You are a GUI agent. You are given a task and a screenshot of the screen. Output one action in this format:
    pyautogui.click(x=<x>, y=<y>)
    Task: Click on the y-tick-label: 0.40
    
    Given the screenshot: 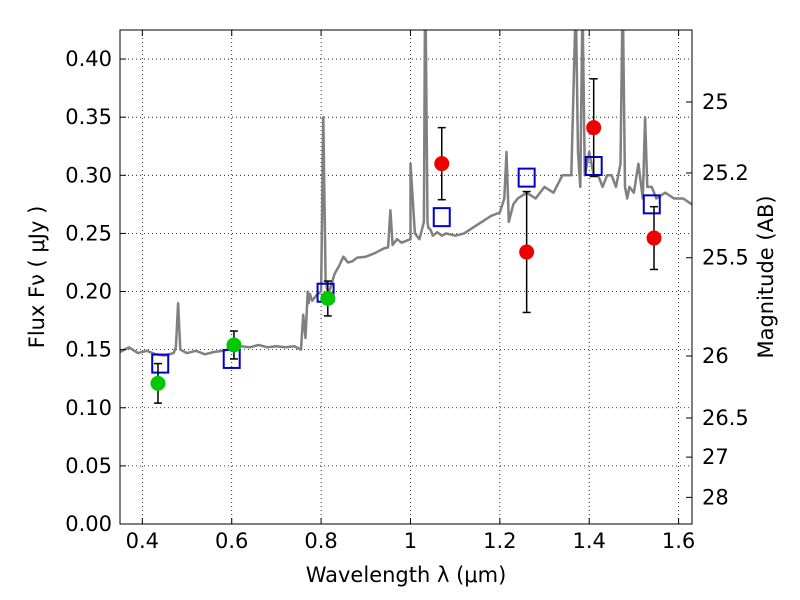 What is the action you would take?
    pyautogui.click(x=88, y=59)
    